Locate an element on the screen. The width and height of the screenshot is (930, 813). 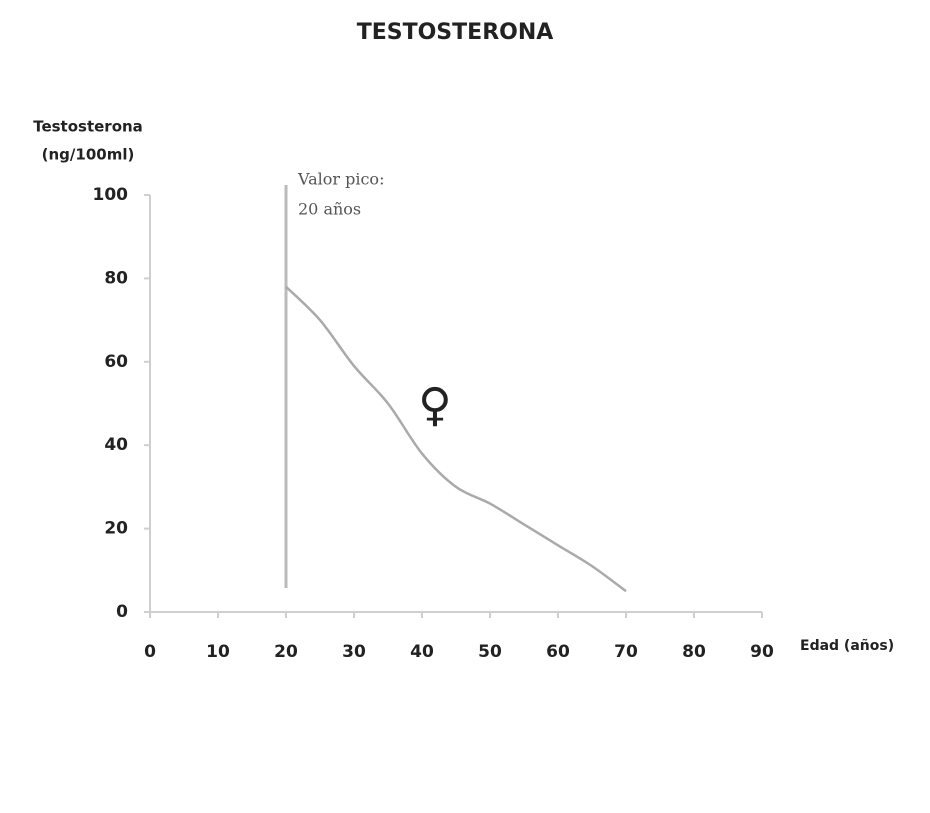
annotation: 20 años is located at coordinates (329, 209).